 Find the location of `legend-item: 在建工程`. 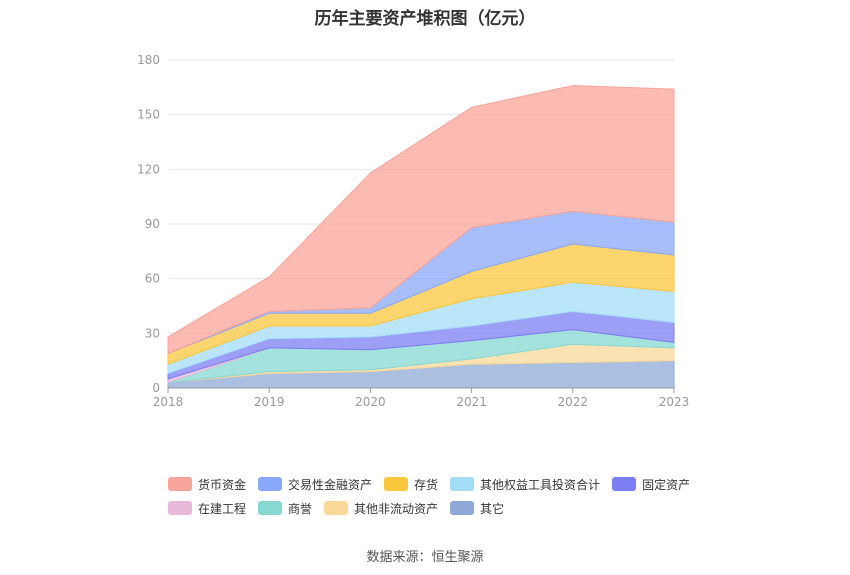

legend-item: 在建工程 is located at coordinates (207, 508).